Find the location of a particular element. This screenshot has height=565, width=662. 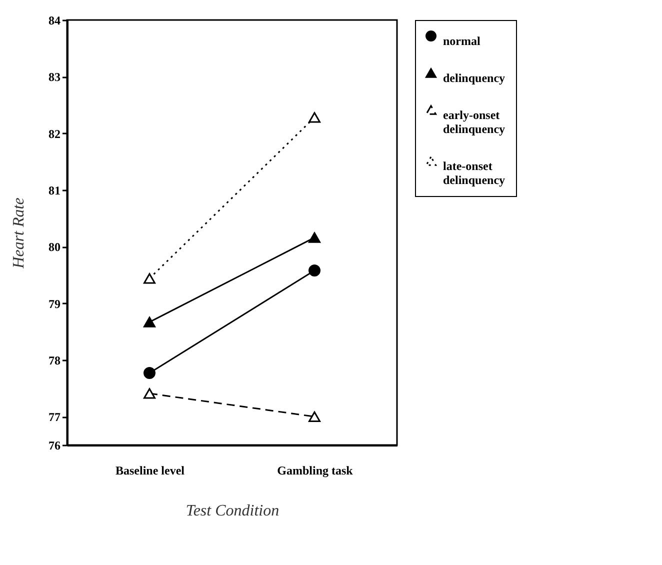

y-tick-label: 79 is located at coordinates (54, 303).